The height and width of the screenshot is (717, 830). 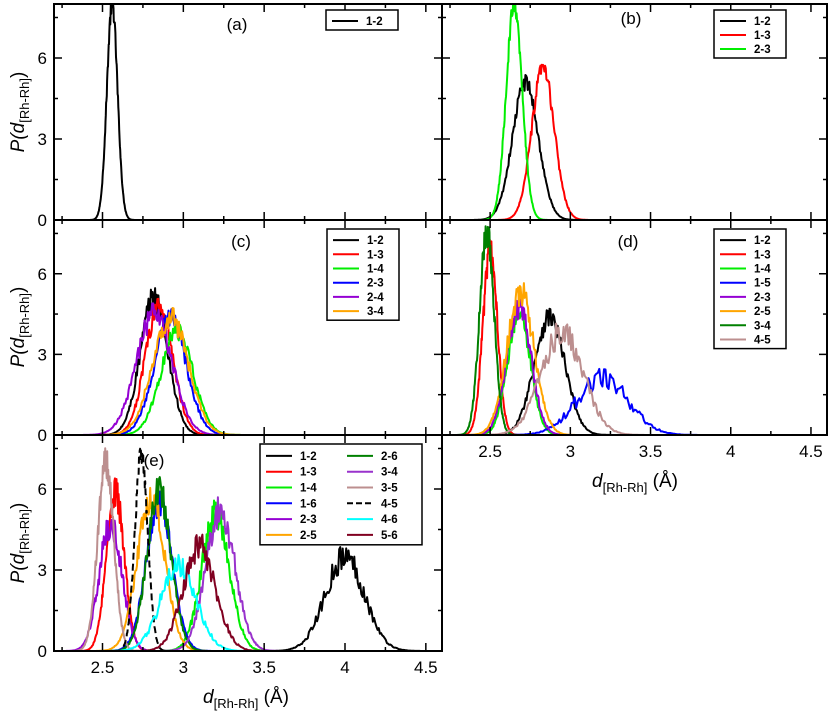 I want to click on y-tick-label-e: 0, so click(x=42, y=651).